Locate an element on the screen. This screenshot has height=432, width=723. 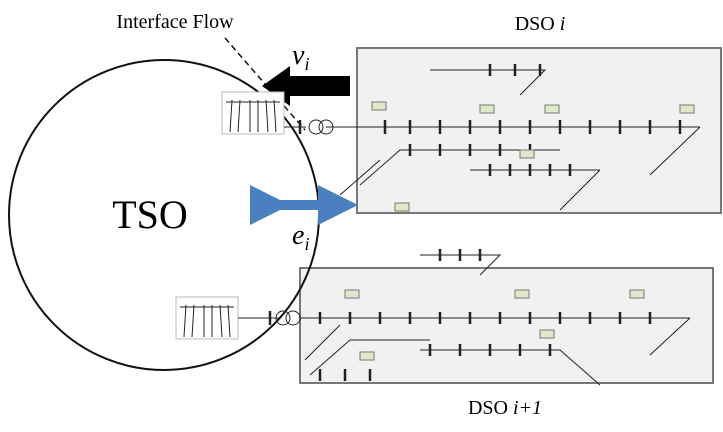
dso-index: i+1 is located at coordinates (527, 408).